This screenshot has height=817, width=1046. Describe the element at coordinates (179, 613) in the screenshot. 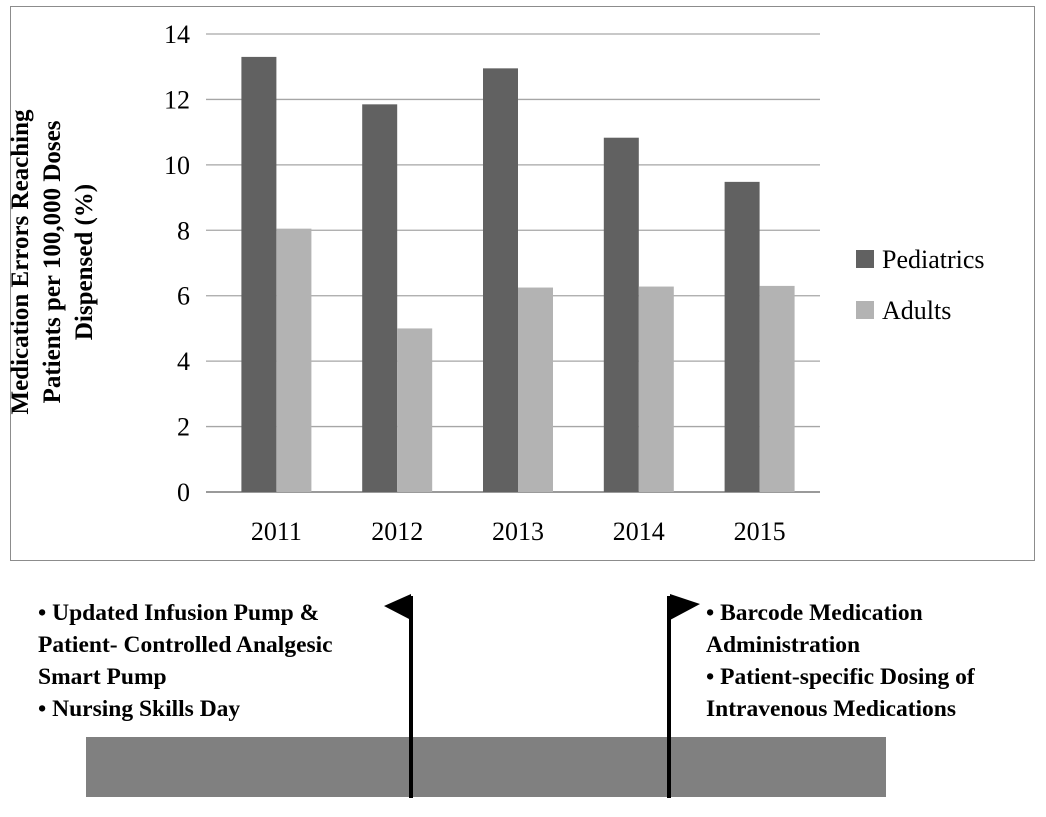

I see `left-note-line-1: • Updated Infusion Pump &` at that location.